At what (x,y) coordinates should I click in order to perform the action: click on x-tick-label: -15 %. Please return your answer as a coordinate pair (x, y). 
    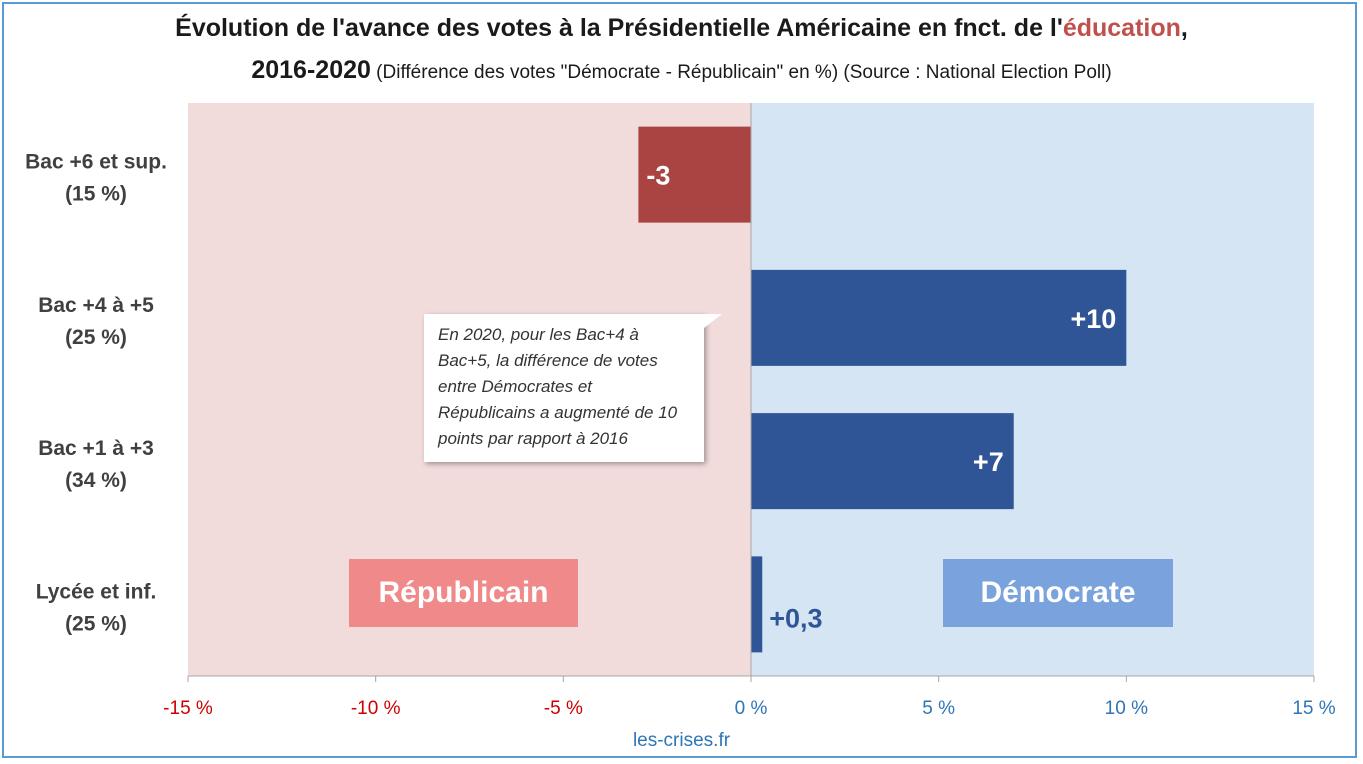
    Looking at the image, I should click on (188, 708).